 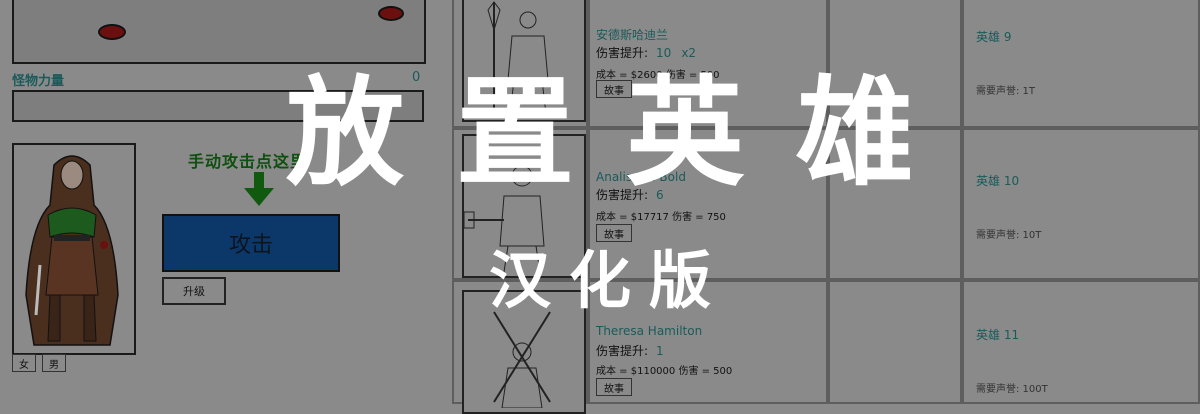 I want to click on overlay-subtitle: 汉化版, so click(x=608, y=280).